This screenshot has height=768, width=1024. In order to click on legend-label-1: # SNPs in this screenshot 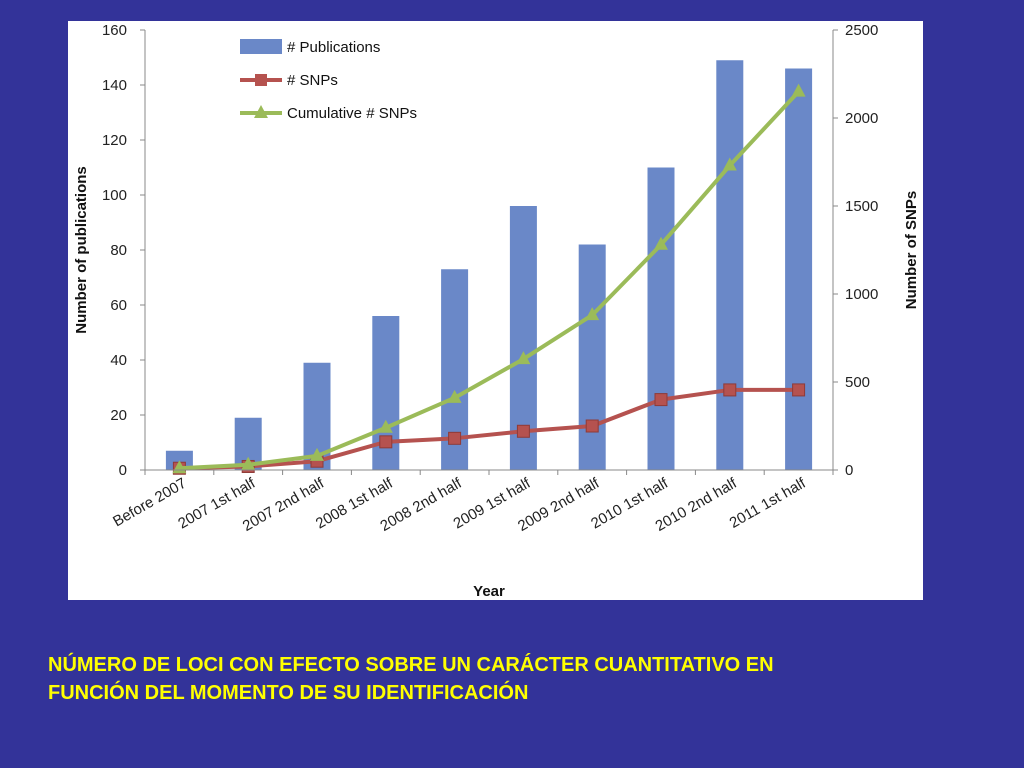, I will do `click(312, 80)`.